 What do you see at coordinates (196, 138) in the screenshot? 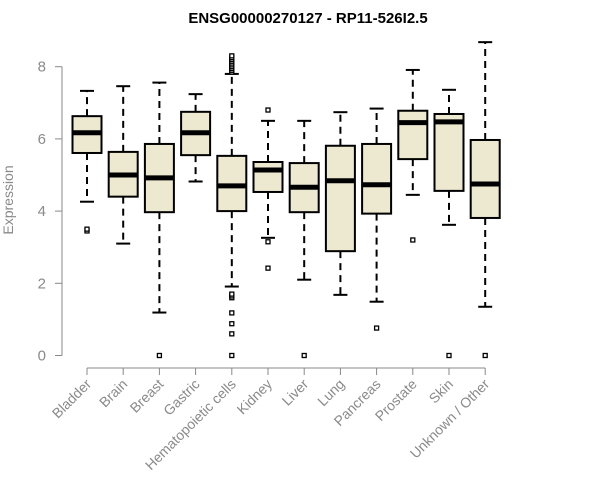
I see `box-gastric` at bounding box center [196, 138].